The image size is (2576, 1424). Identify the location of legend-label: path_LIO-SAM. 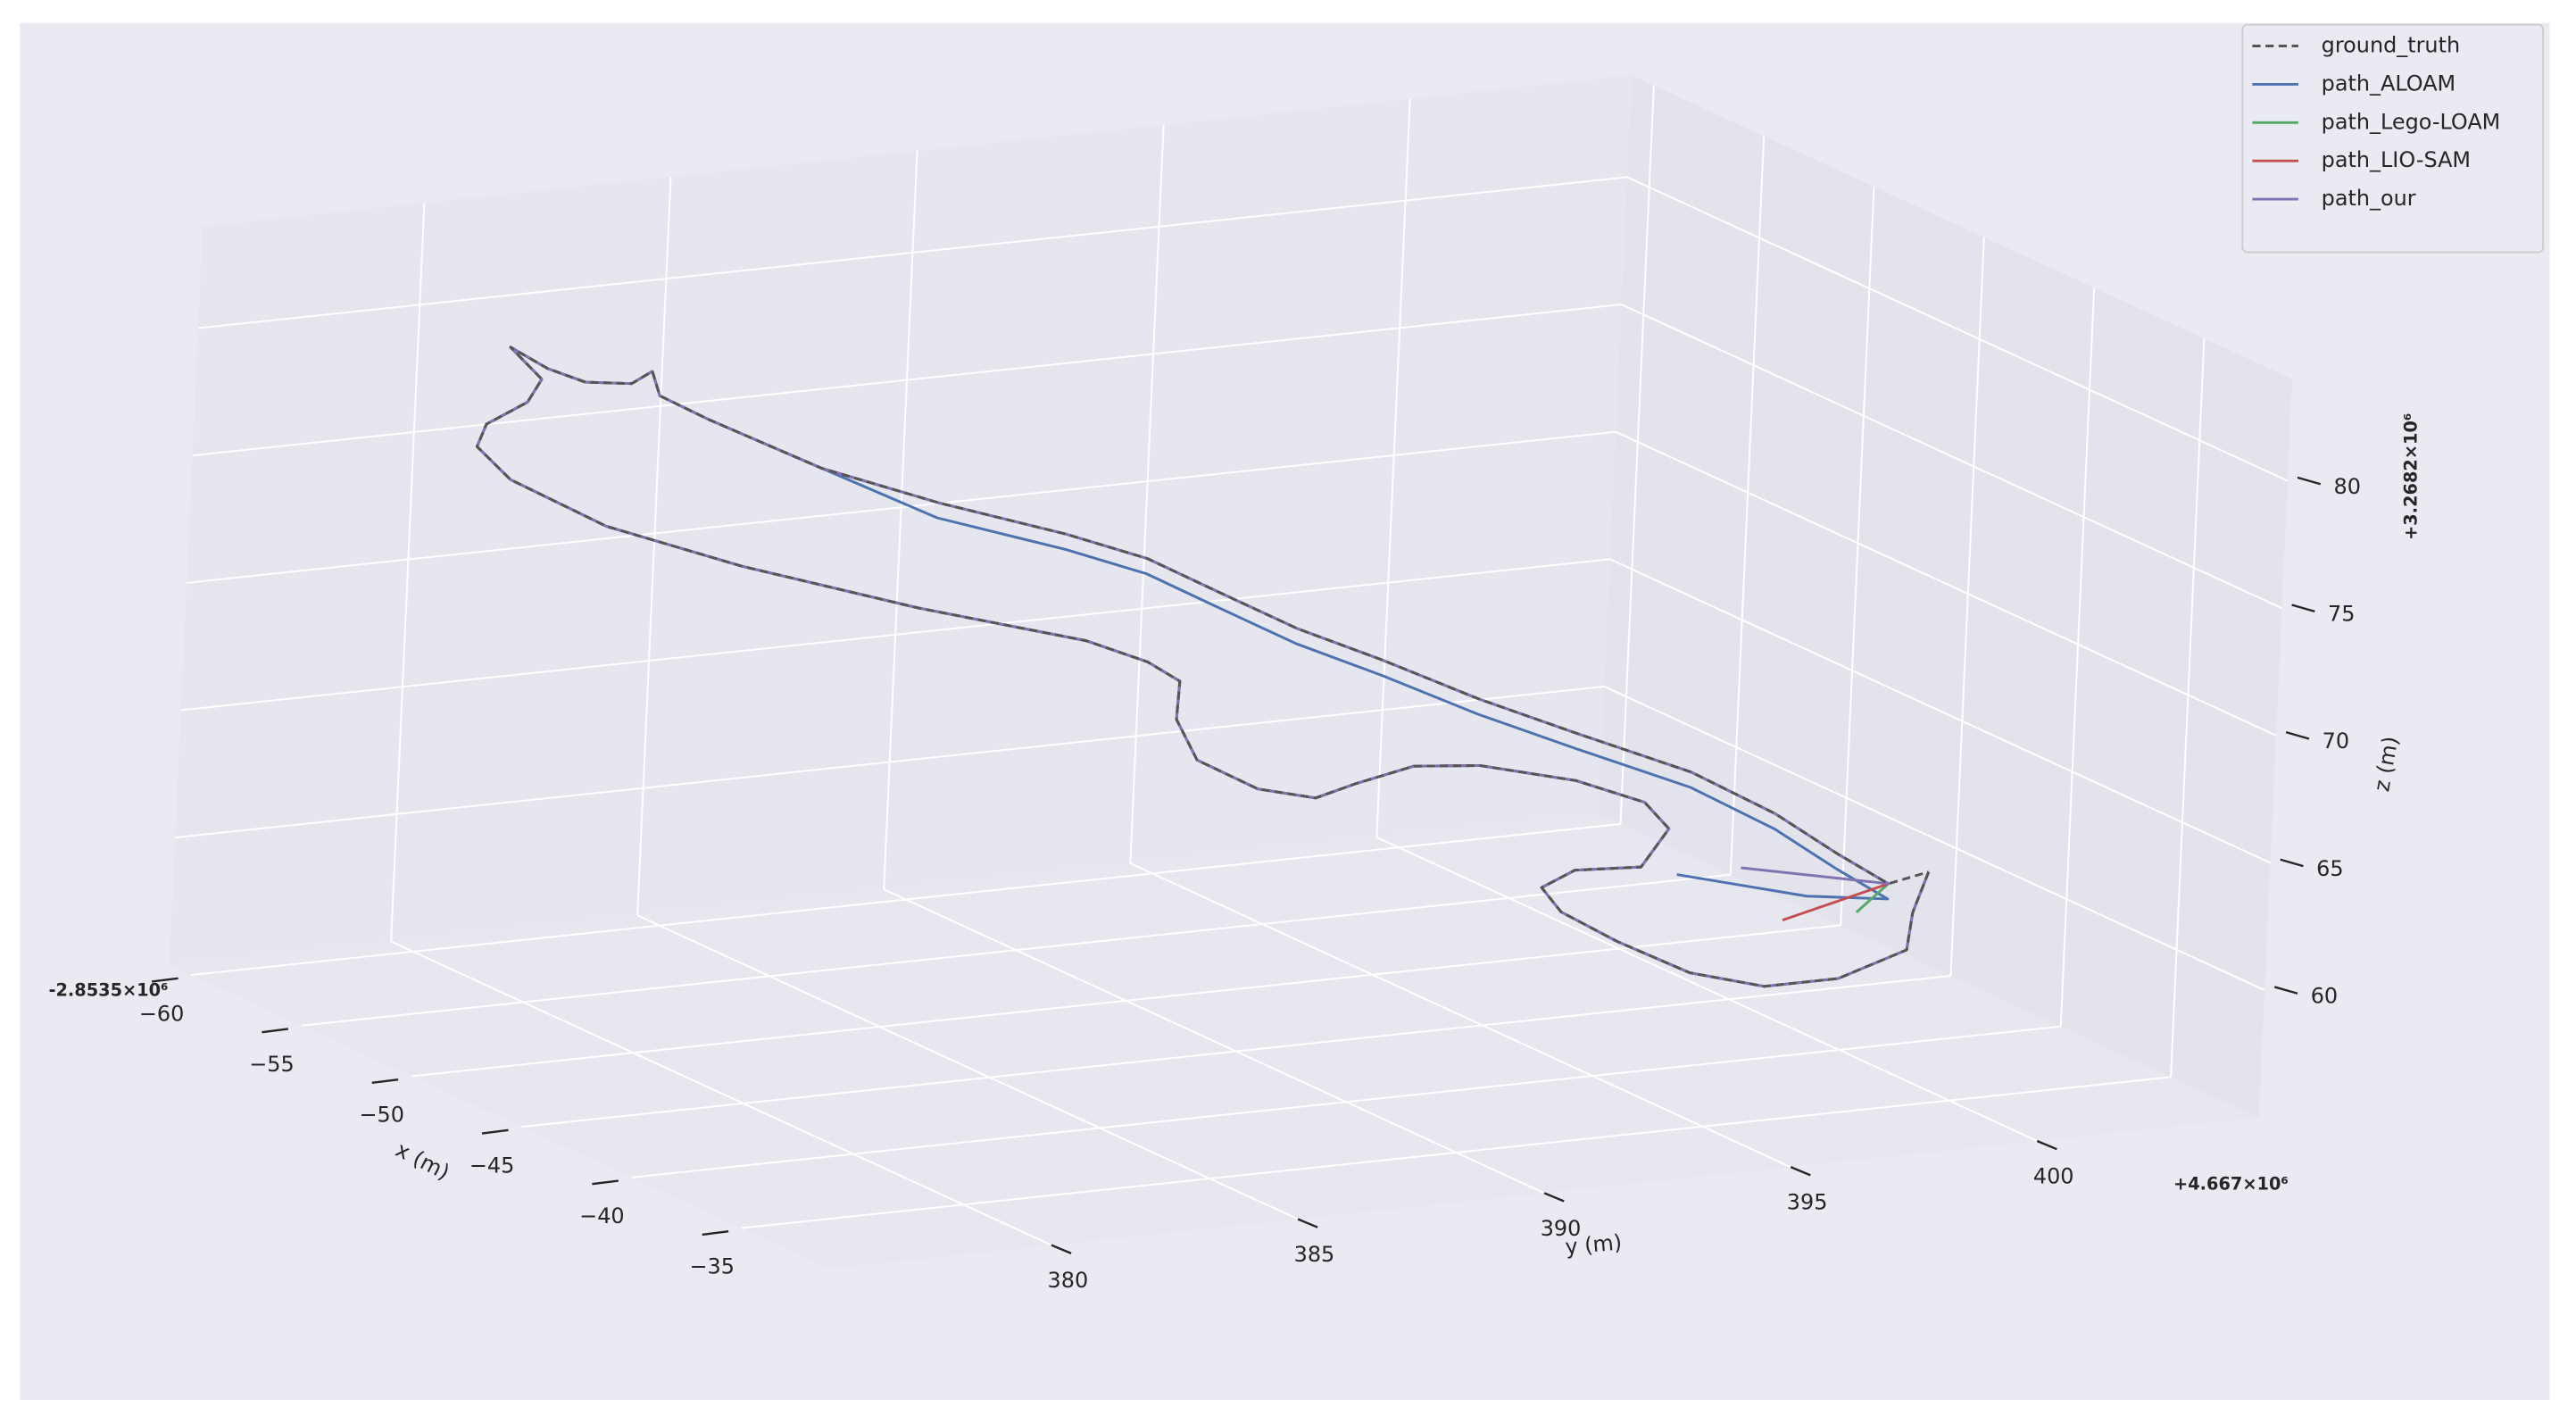
(2396, 160).